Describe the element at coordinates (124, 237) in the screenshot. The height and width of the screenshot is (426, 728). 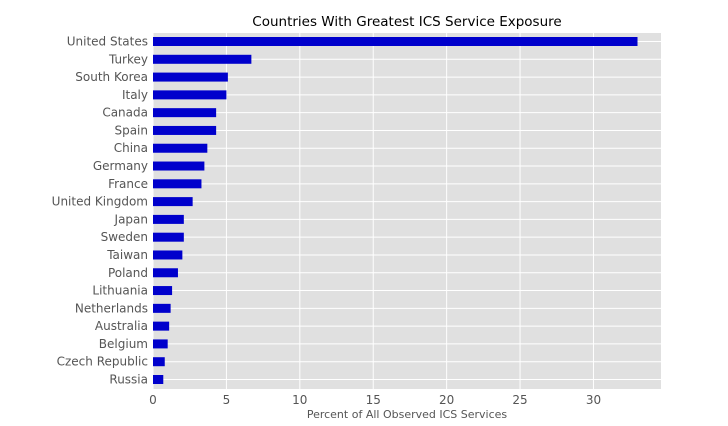
I see `y-tick-label: Sweden` at that location.